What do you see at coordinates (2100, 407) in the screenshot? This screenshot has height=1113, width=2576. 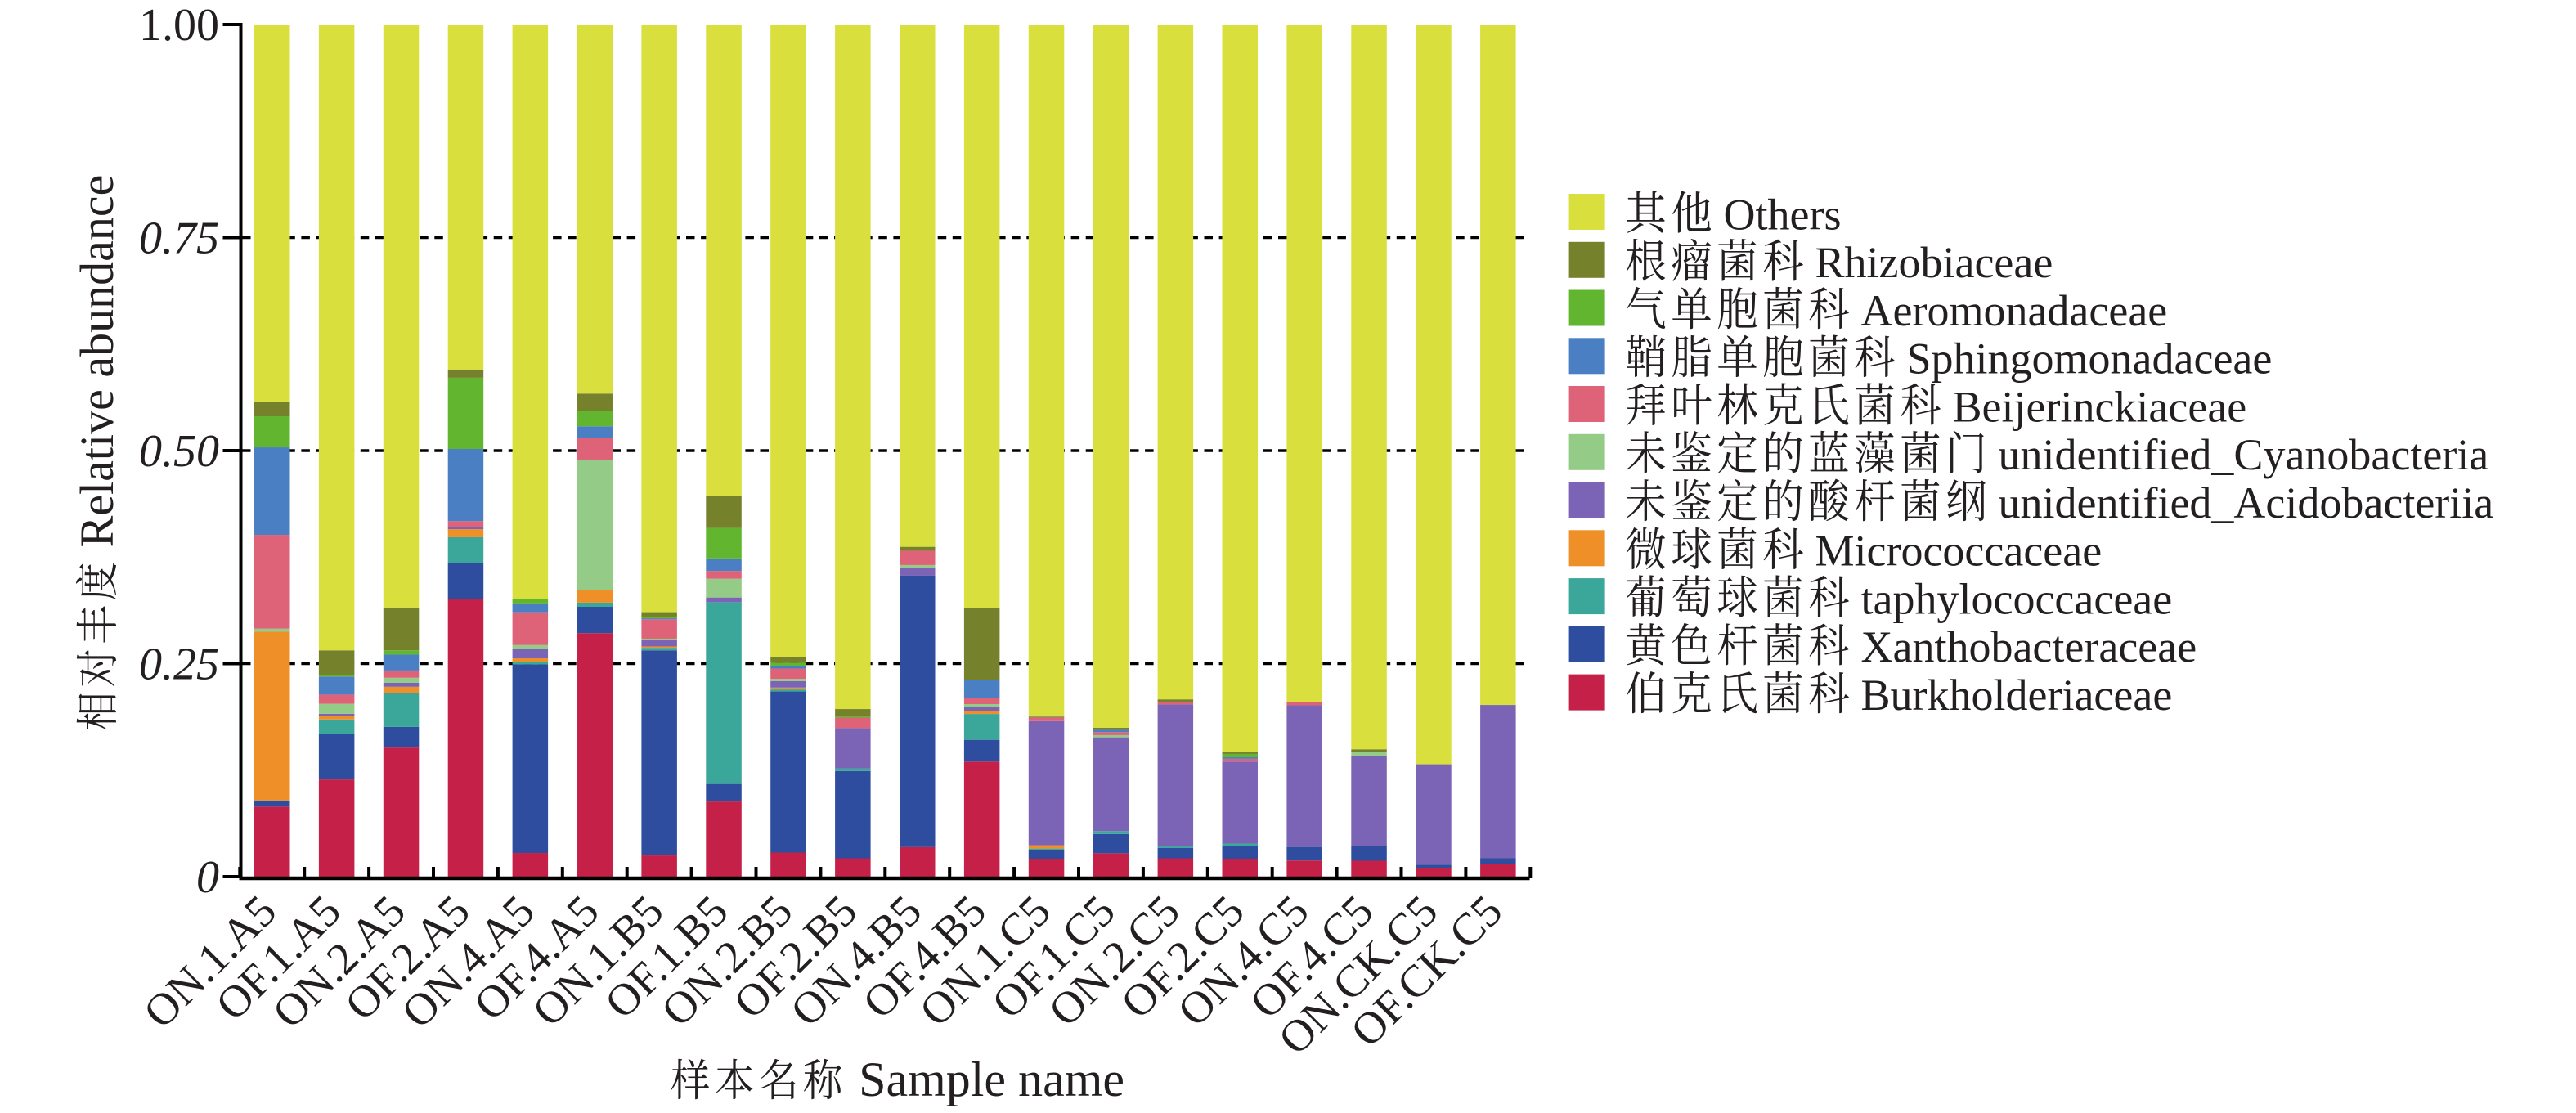 I see `svg-text: Beijerinckiaceae` at bounding box center [2100, 407].